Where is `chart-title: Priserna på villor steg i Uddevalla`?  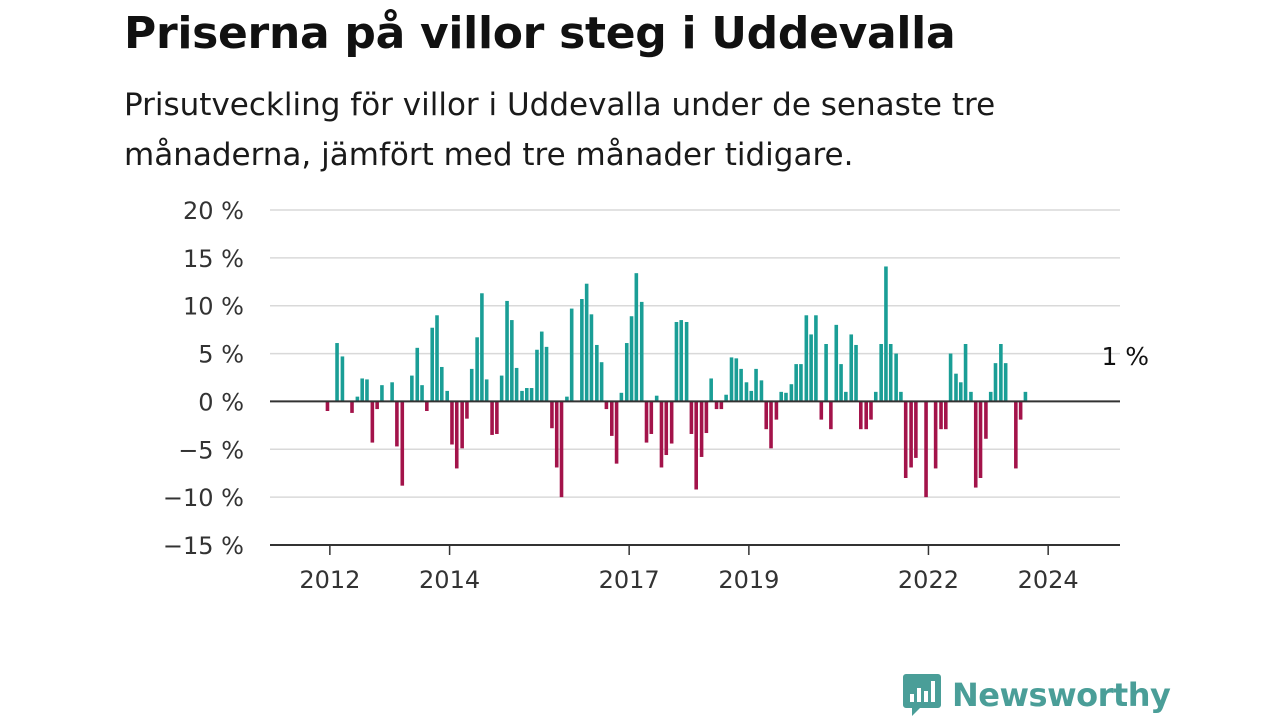
chart-title: Priserna på villor steg i Uddevalla is located at coordinates (540, 33).